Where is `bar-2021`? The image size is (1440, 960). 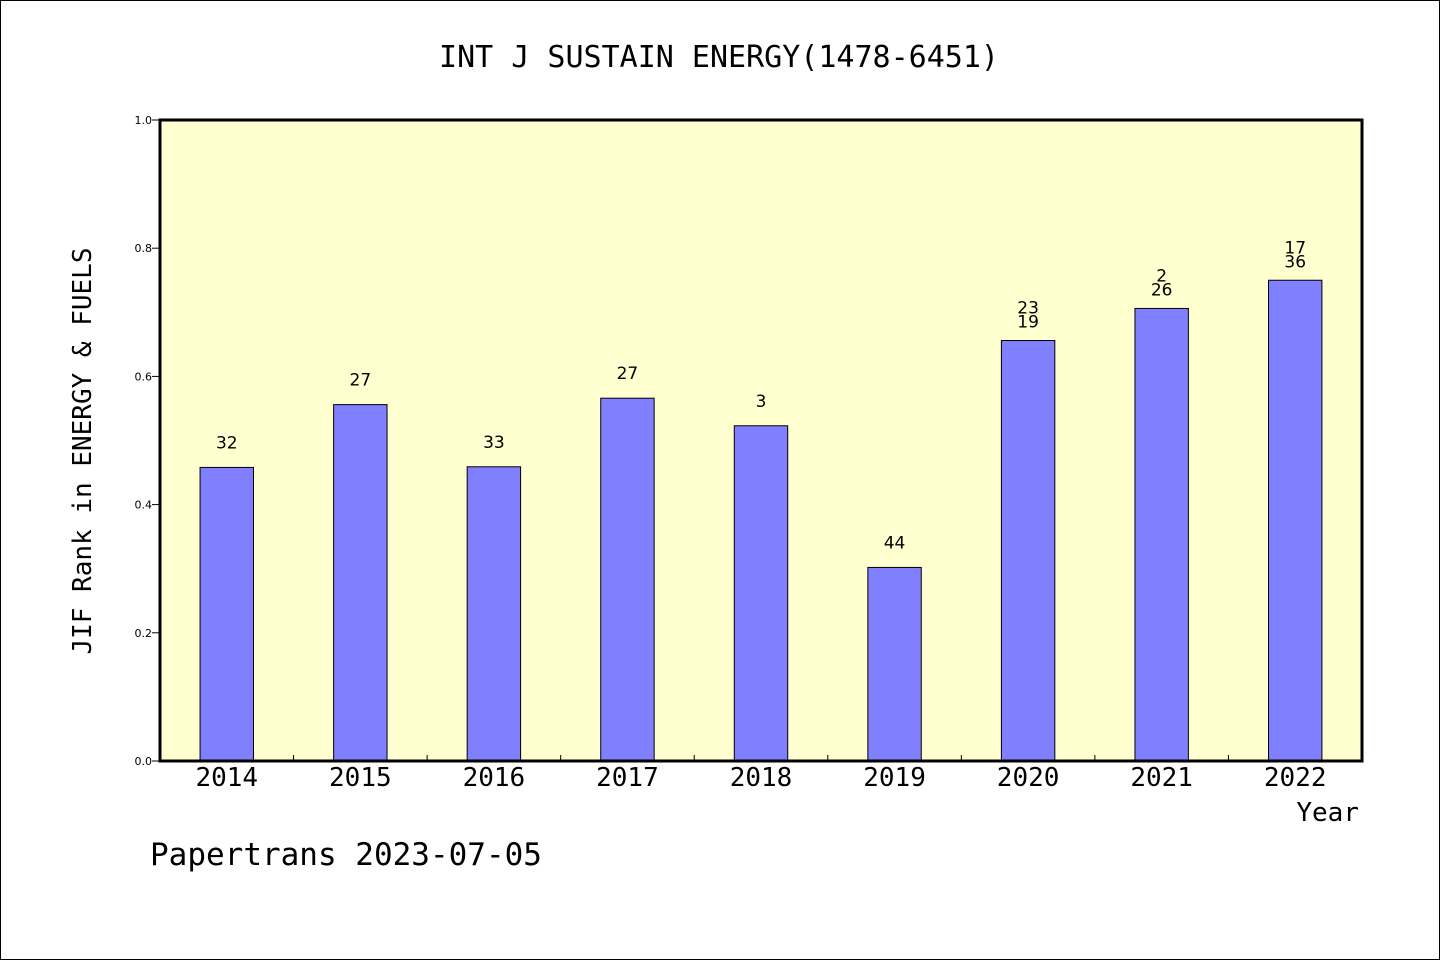
bar-2021 is located at coordinates (1161, 534).